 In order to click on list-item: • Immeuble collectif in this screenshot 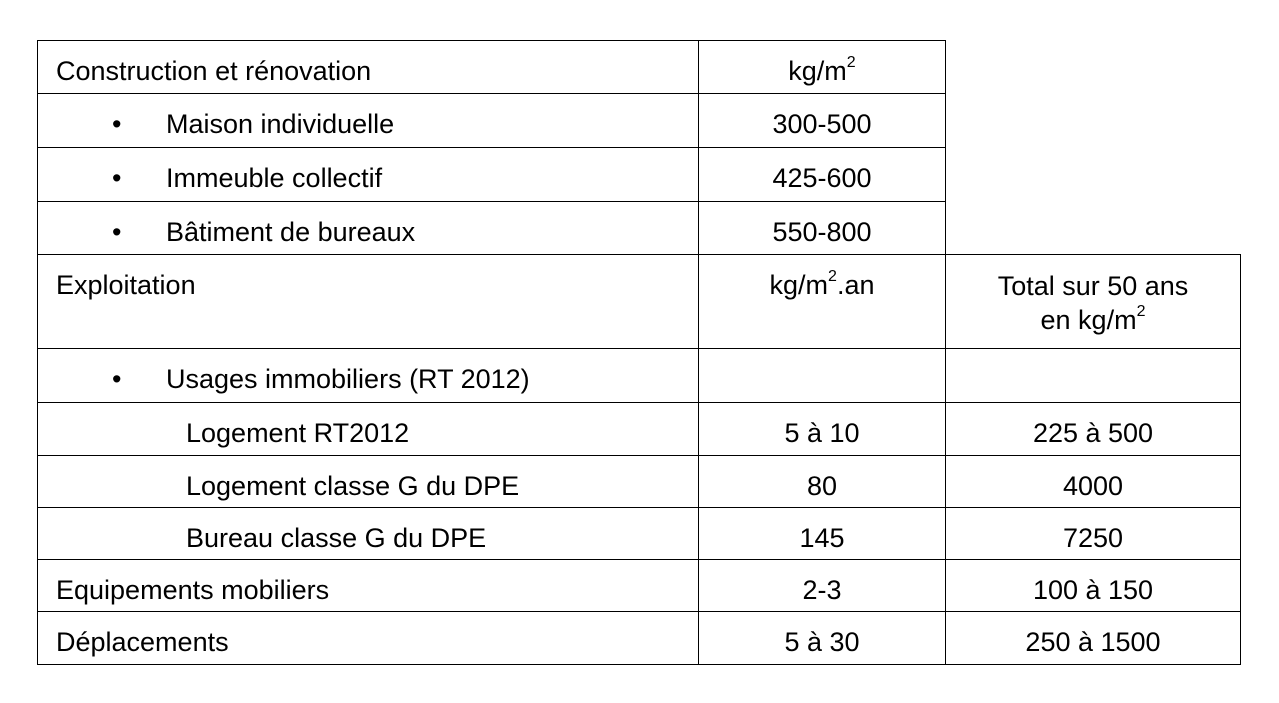, I will do `click(368, 174)`.